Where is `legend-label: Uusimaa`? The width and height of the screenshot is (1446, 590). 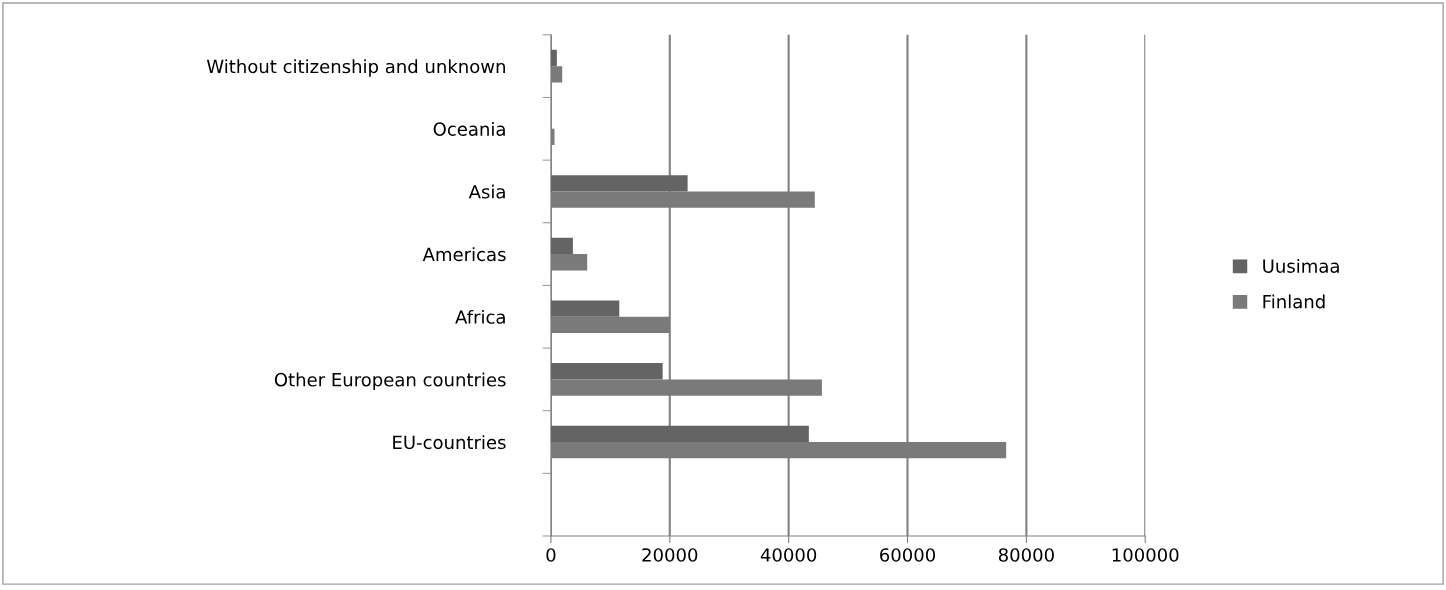
legend-label: Uusimaa is located at coordinates (1301, 265).